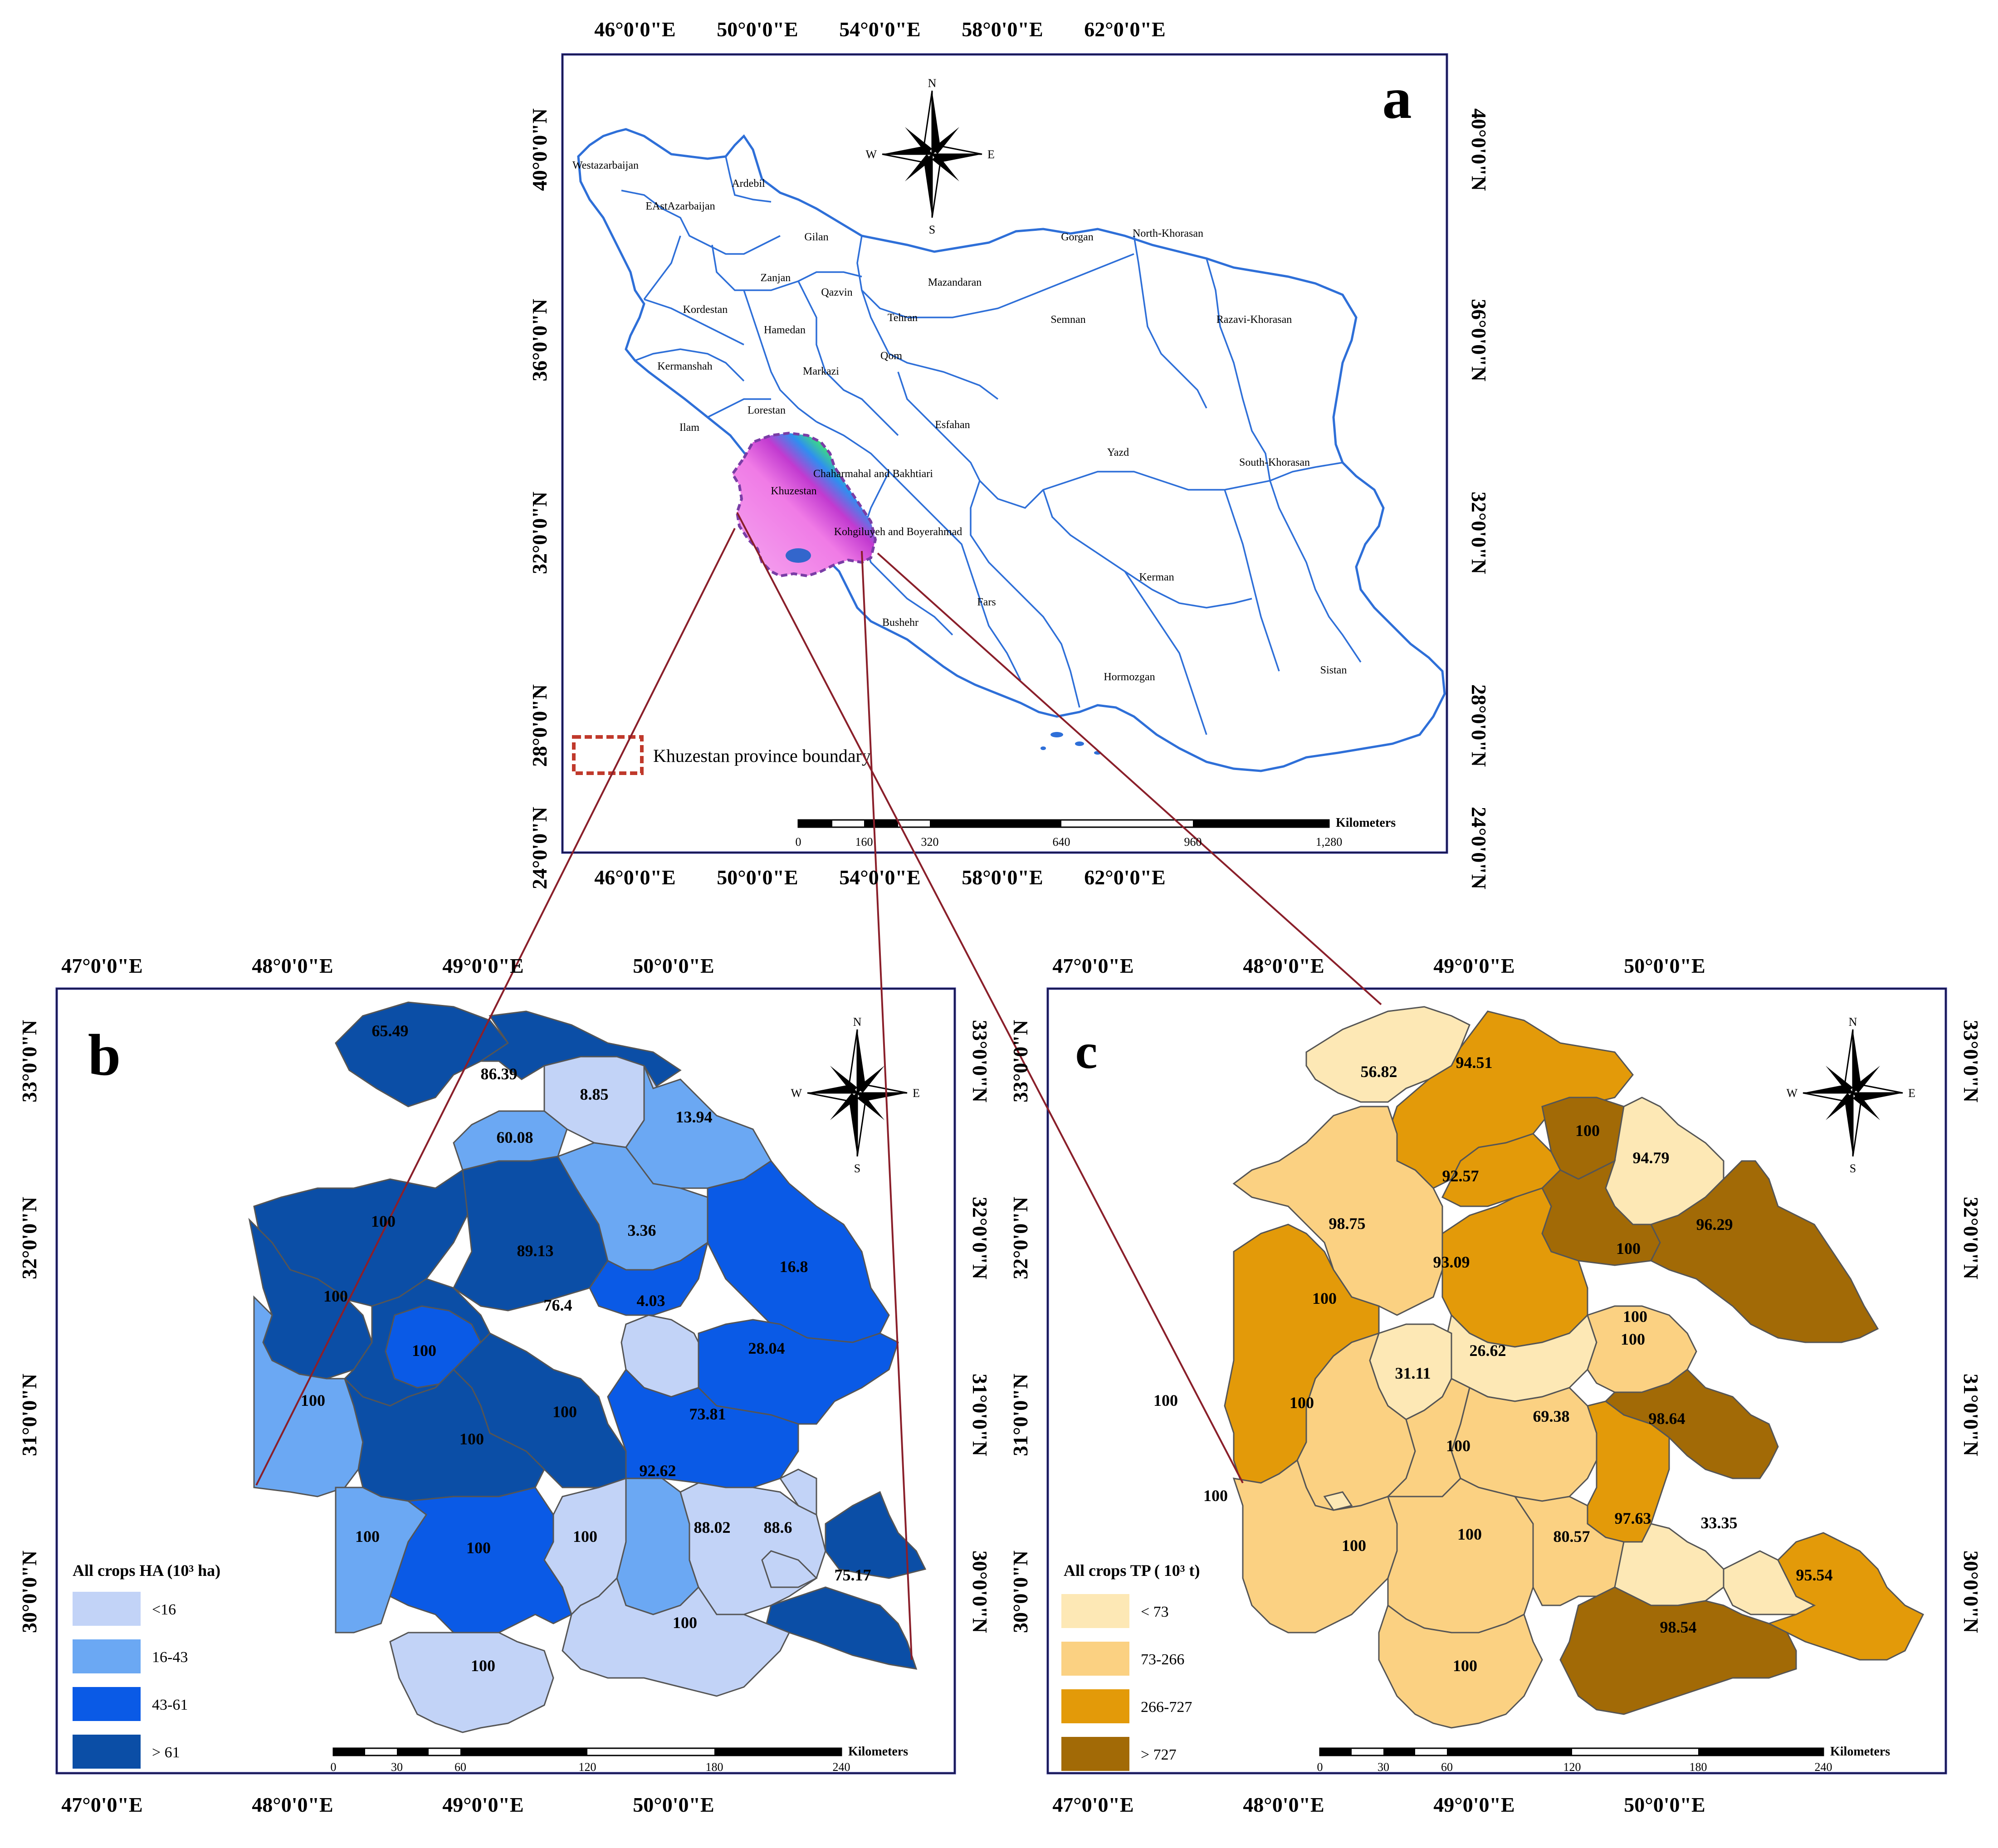  I want to click on county-value-c: 94.79, so click(1652, 1158).